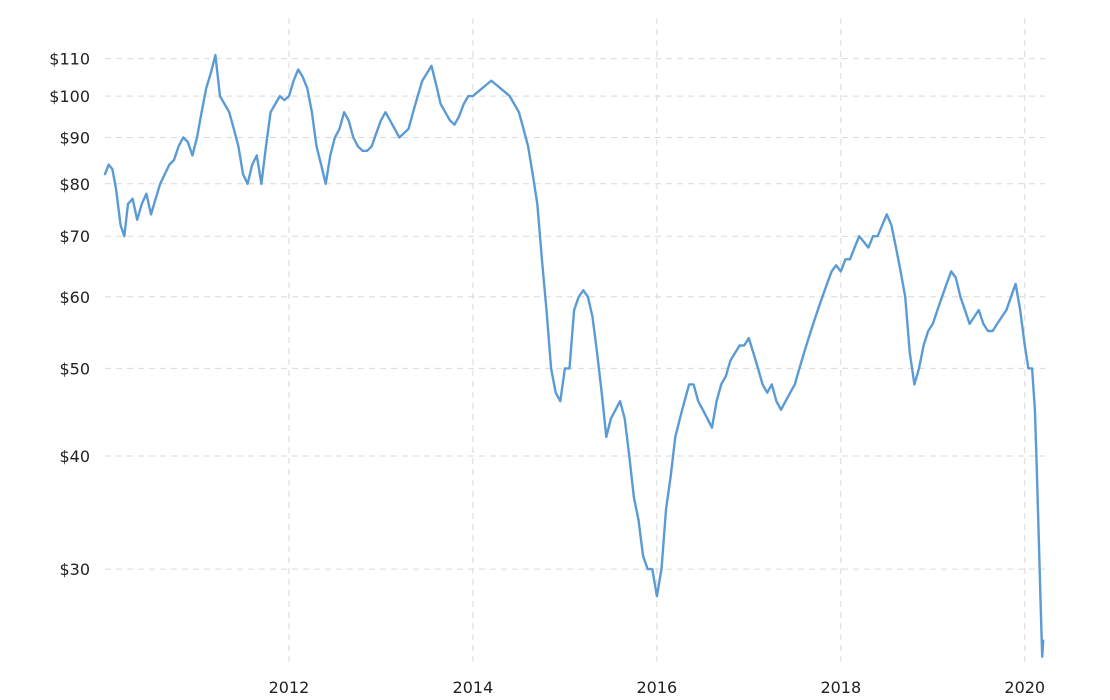 Image resolution: width=1110 pixels, height=700 pixels. What do you see at coordinates (74, 236) in the screenshot?
I see `y-tick-label: $70` at bounding box center [74, 236].